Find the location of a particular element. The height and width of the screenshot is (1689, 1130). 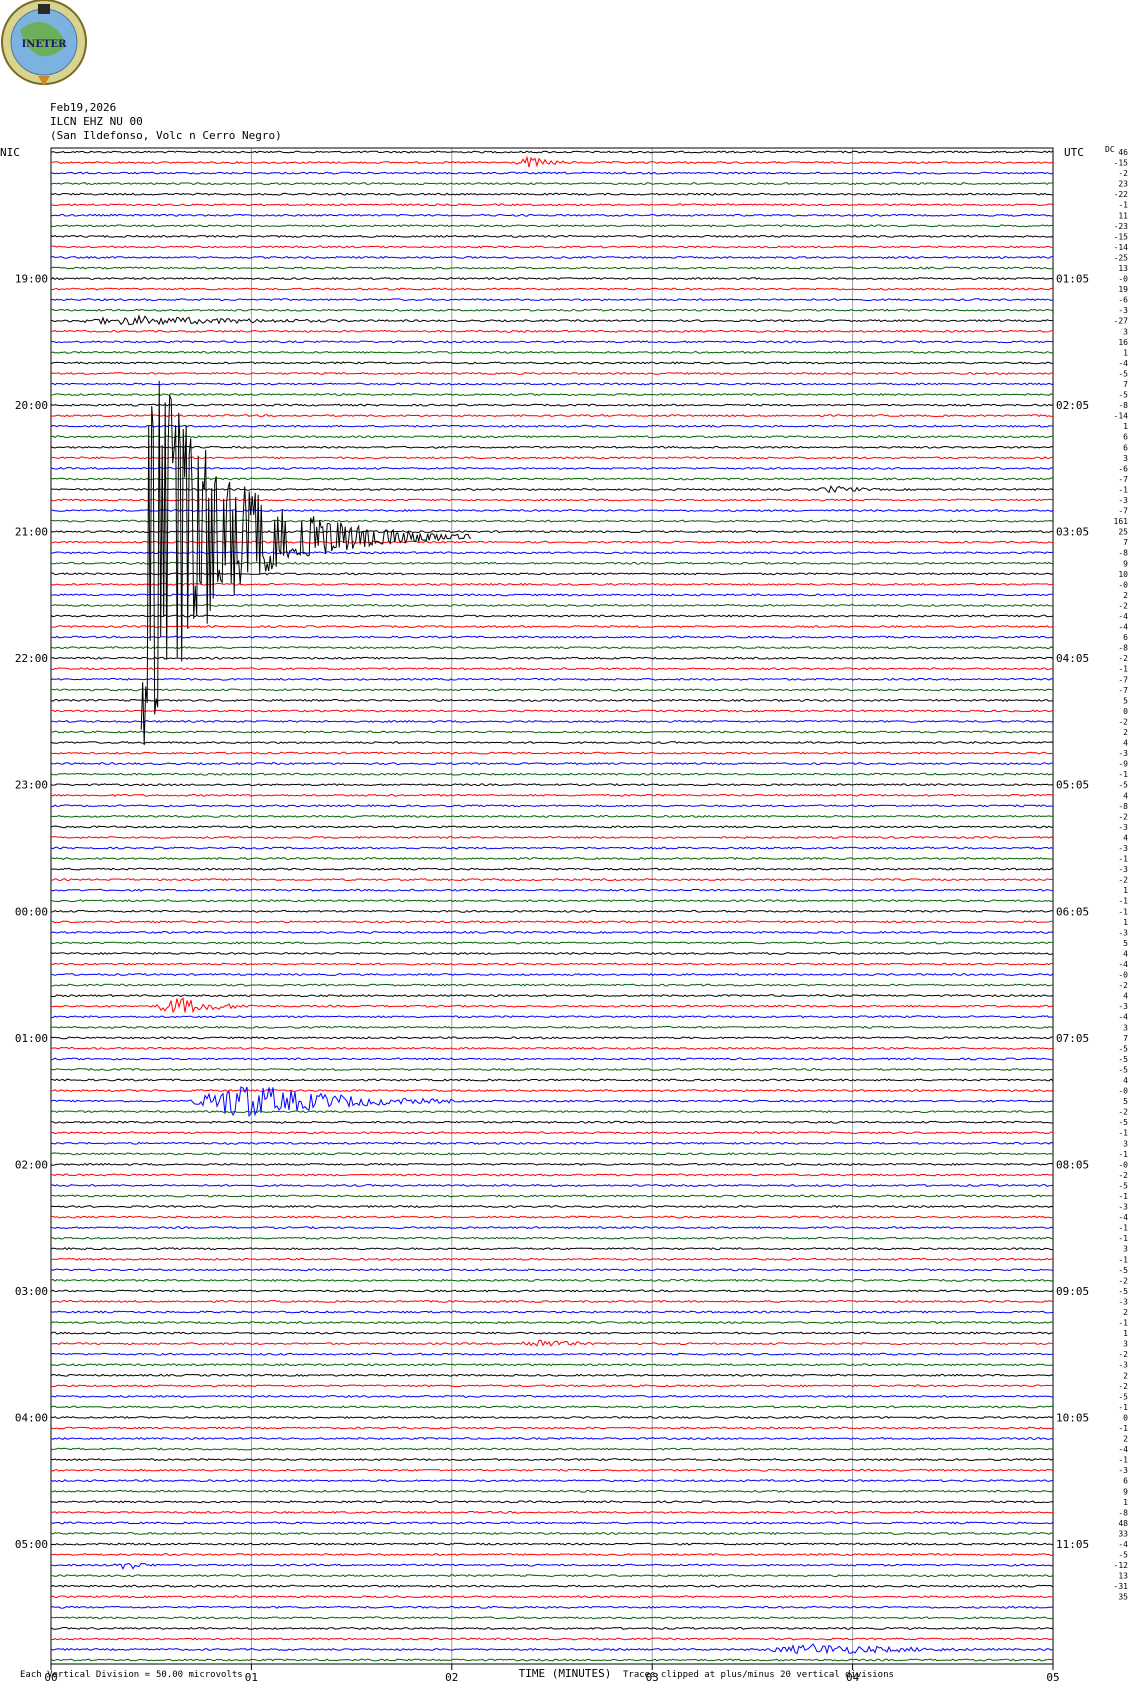

dc-offset-label: 19 is located at coordinates (1123, 289).